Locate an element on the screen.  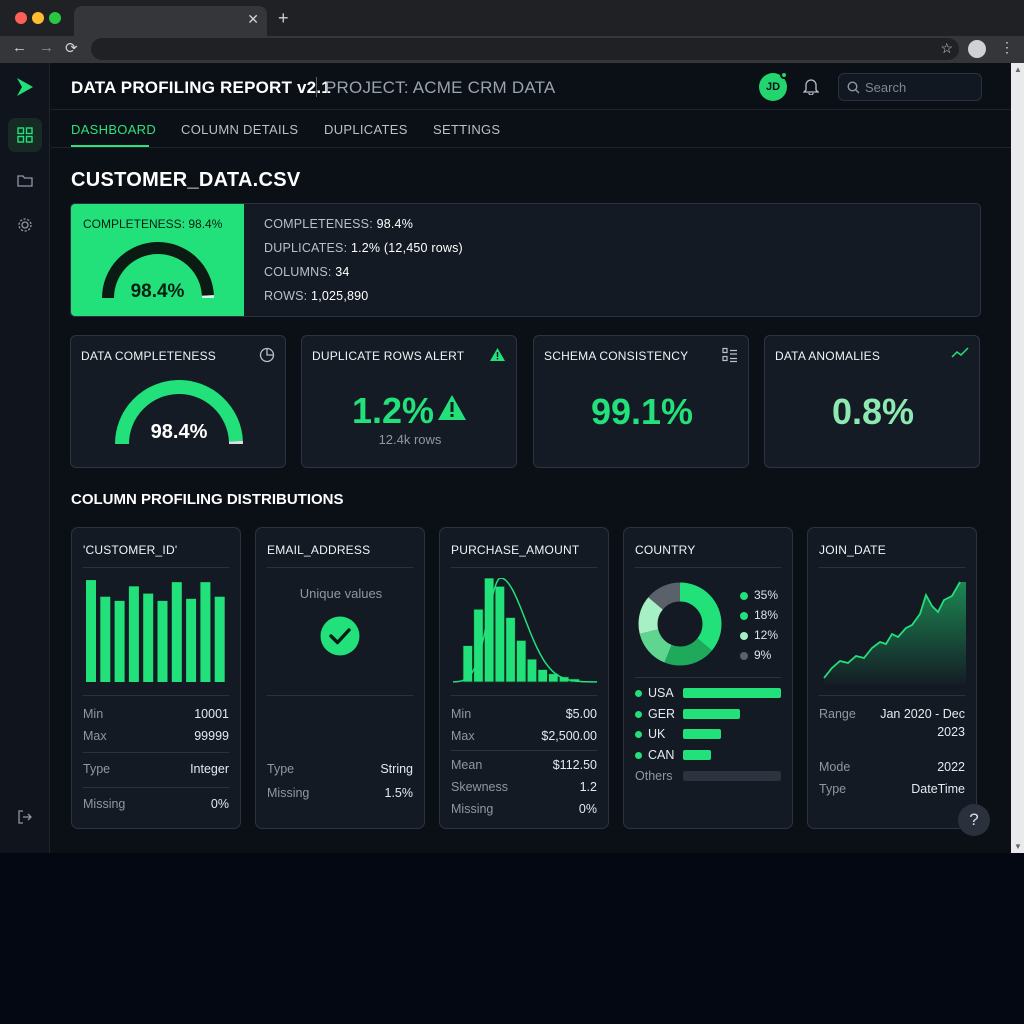
country-label: UK is located at coordinates (657, 734).